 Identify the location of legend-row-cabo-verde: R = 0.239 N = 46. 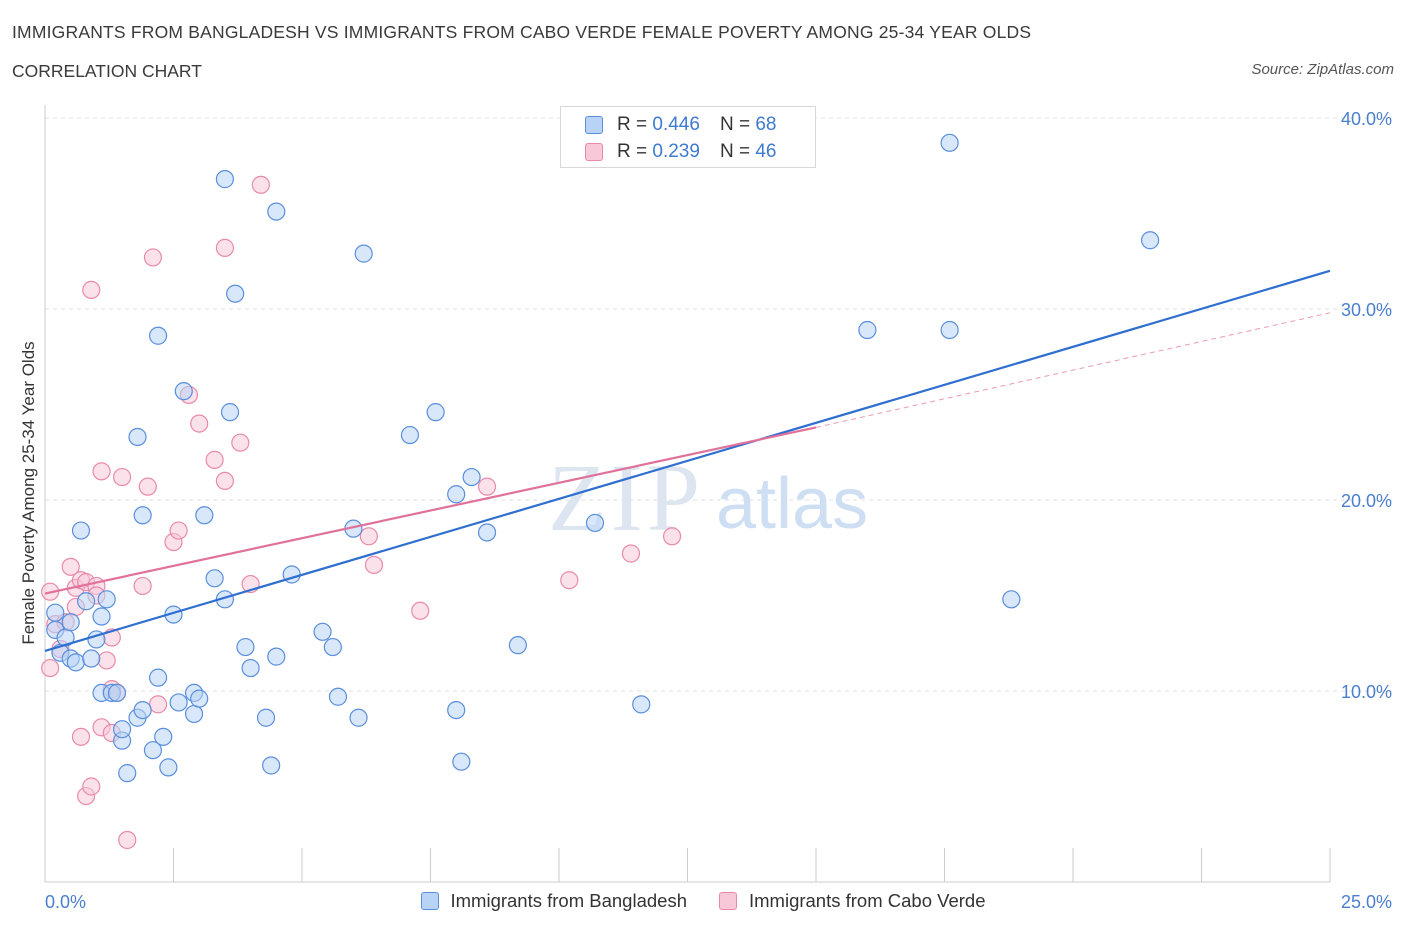
(680, 152).